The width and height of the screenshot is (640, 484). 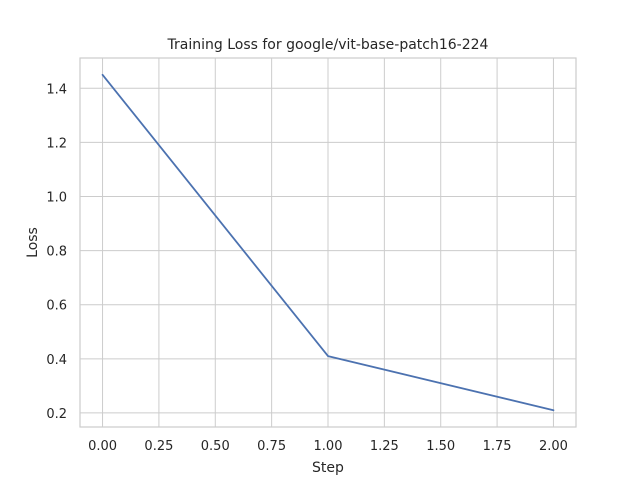 I want to click on x-tick-labels: 0.00 0.25 0.50 0.75 1.00 1.25 1.50 1.75 2.00, so click(x=328, y=446).